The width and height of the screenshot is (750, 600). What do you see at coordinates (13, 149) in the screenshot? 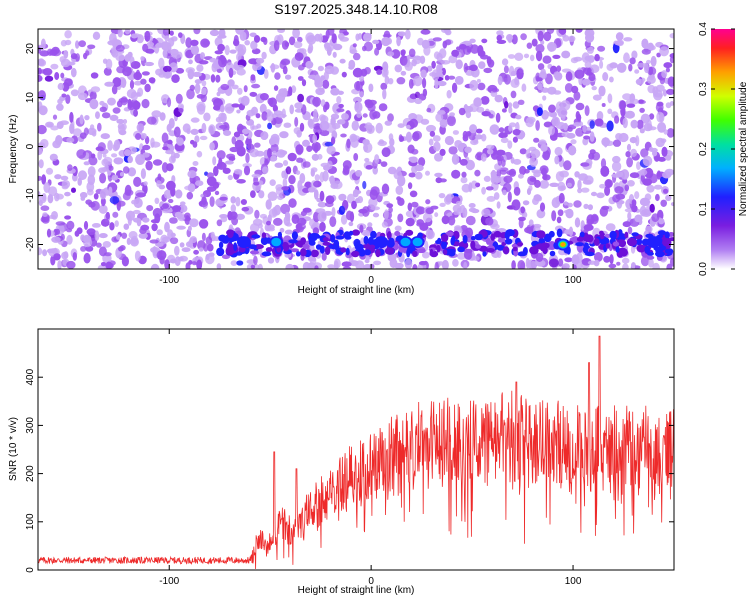
I see `spectrogram-ylabel: Frequency (Hz)` at bounding box center [13, 149].